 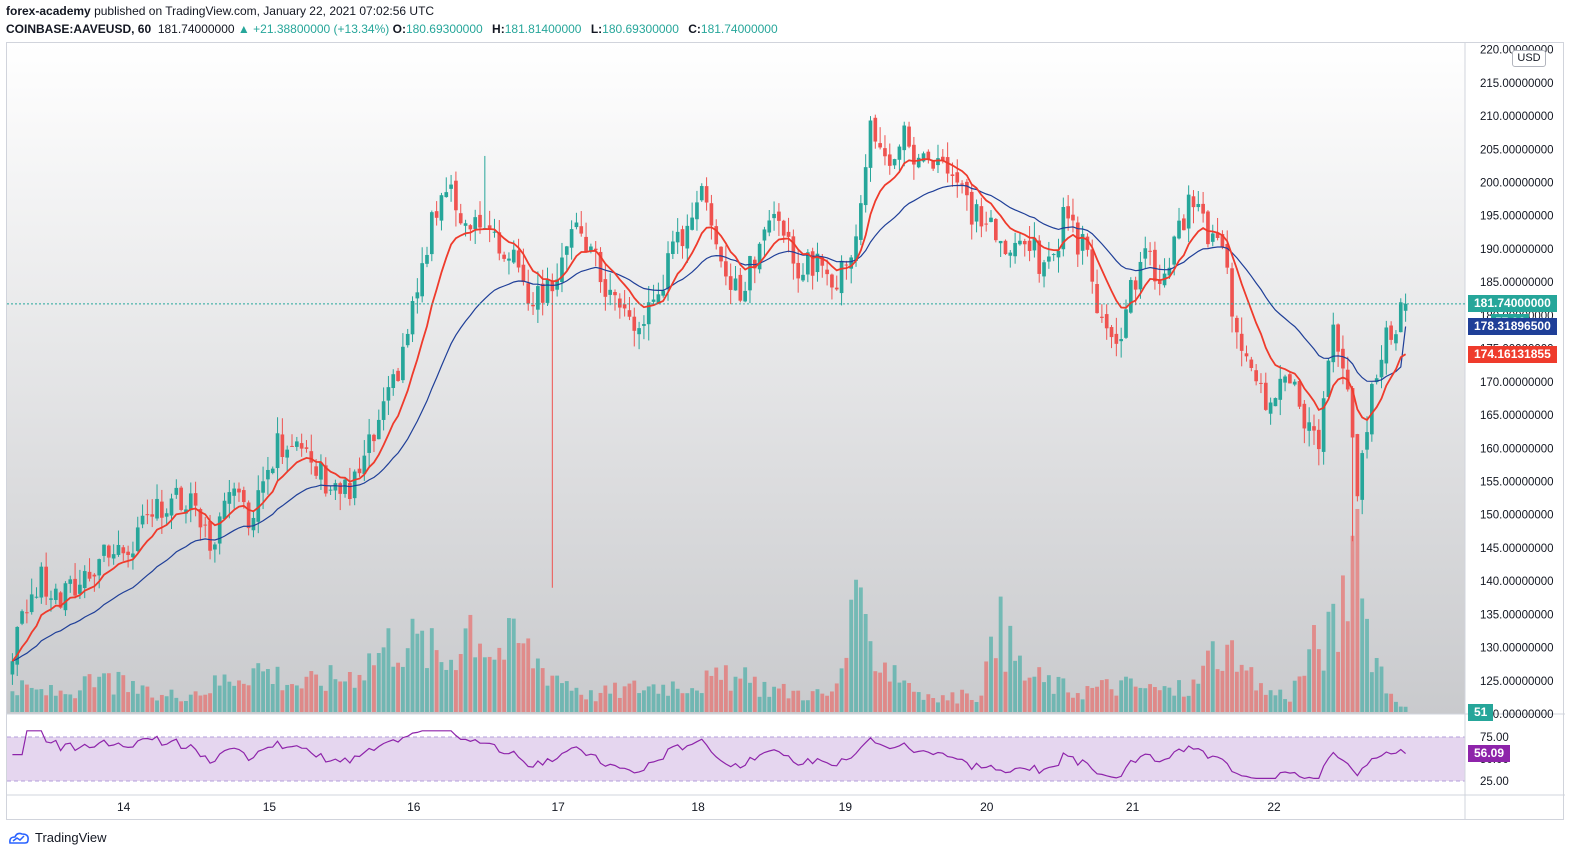 What do you see at coordinates (739, 29) in the screenshot?
I see `close-value: 181.74000000` at bounding box center [739, 29].